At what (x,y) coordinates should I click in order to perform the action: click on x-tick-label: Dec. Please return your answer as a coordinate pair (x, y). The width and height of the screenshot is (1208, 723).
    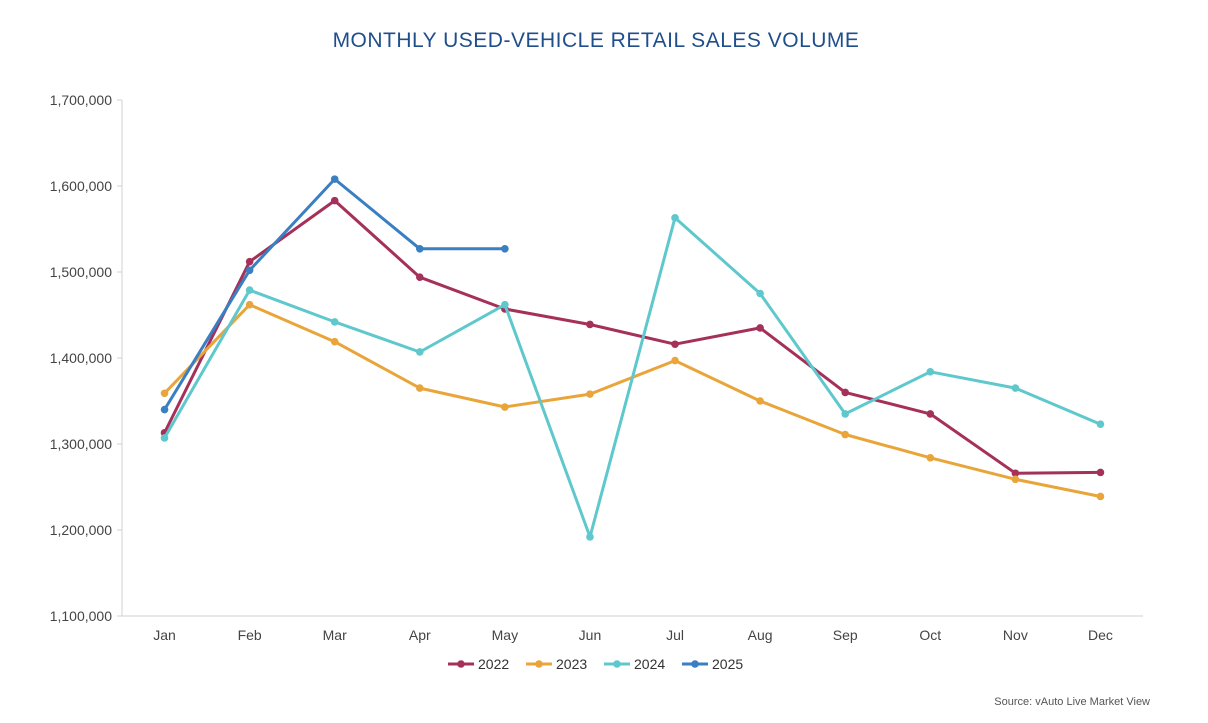
    Looking at the image, I should click on (1100, 635).